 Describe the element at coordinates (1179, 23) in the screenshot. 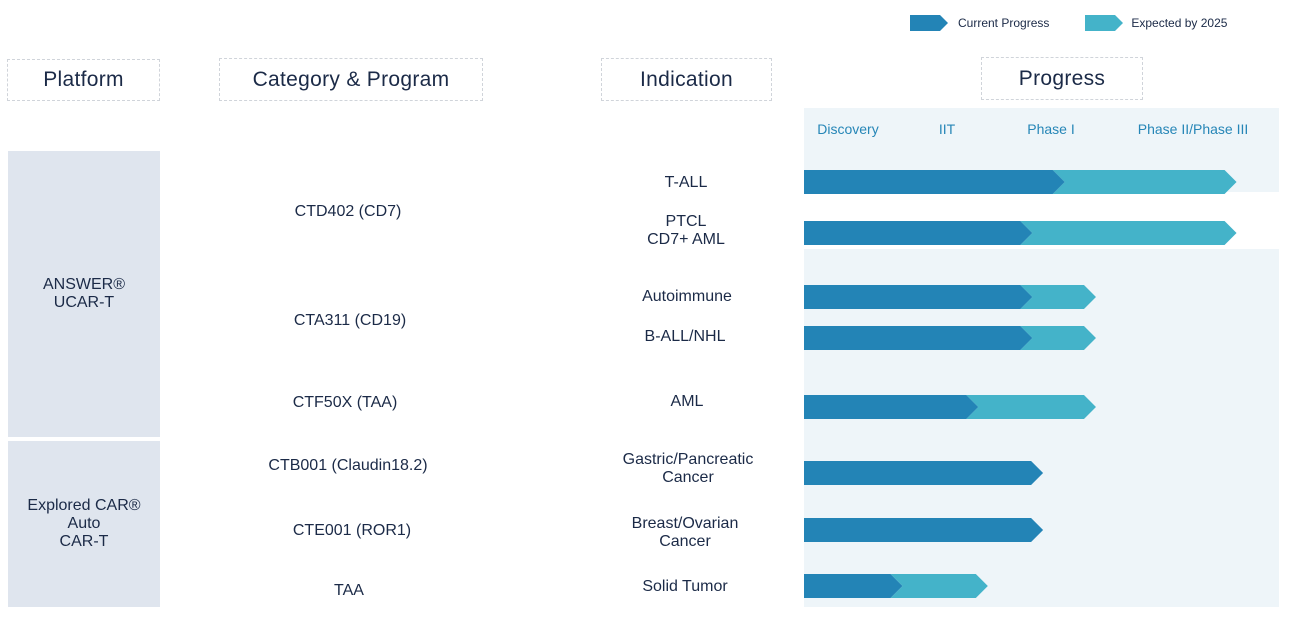

I see `legend-label-expected: Expected by 2025` at that location.